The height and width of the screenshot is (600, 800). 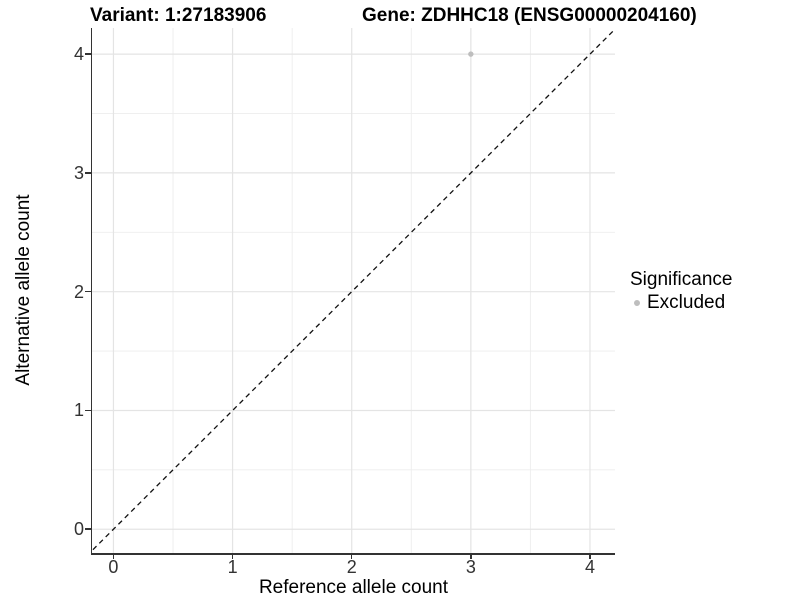 What do you see at coordinates (232, 567) in the screenshot?
I see `x-tick-label: 1` at bounding box center [232, 567].